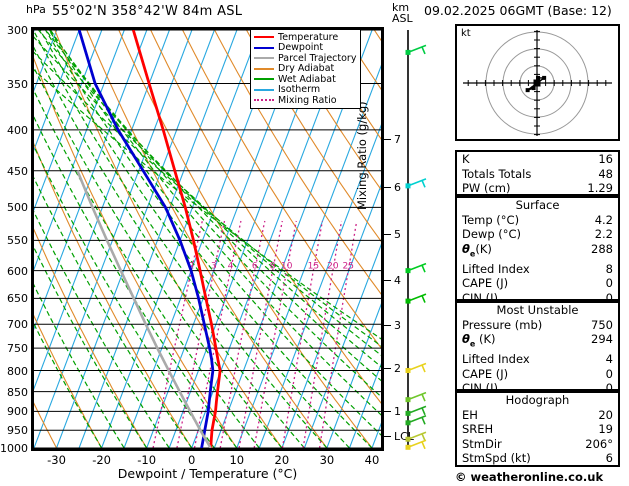  I want to click on pressure-tick-label: 400, so click(17, 130).